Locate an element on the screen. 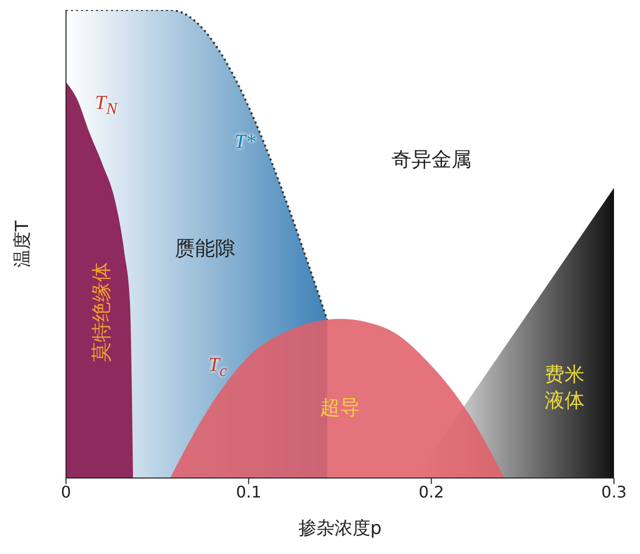  annotation: 费米液体 is located at coordinates (565, 387).